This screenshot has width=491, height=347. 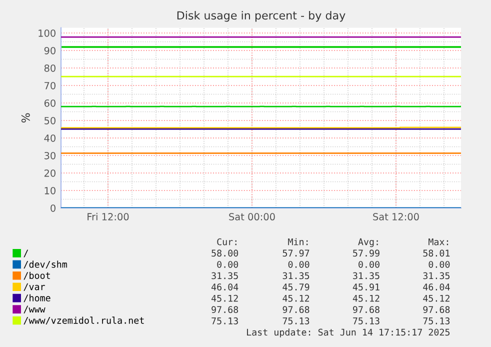 What do you see at coordinates (50, 173) in the screenshot?
I see `y-tick-label: 20` at bounding box center [50, 173].